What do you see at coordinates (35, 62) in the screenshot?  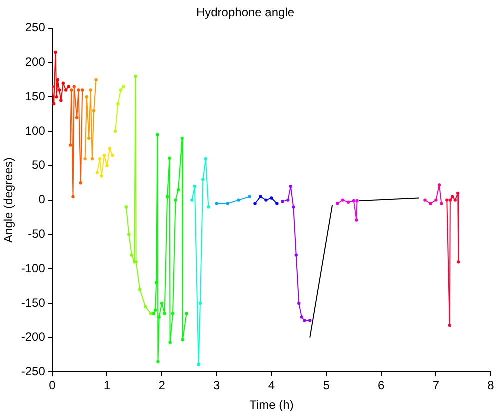 I see `y-tick-label: 200` at bounding box center [35, 62].